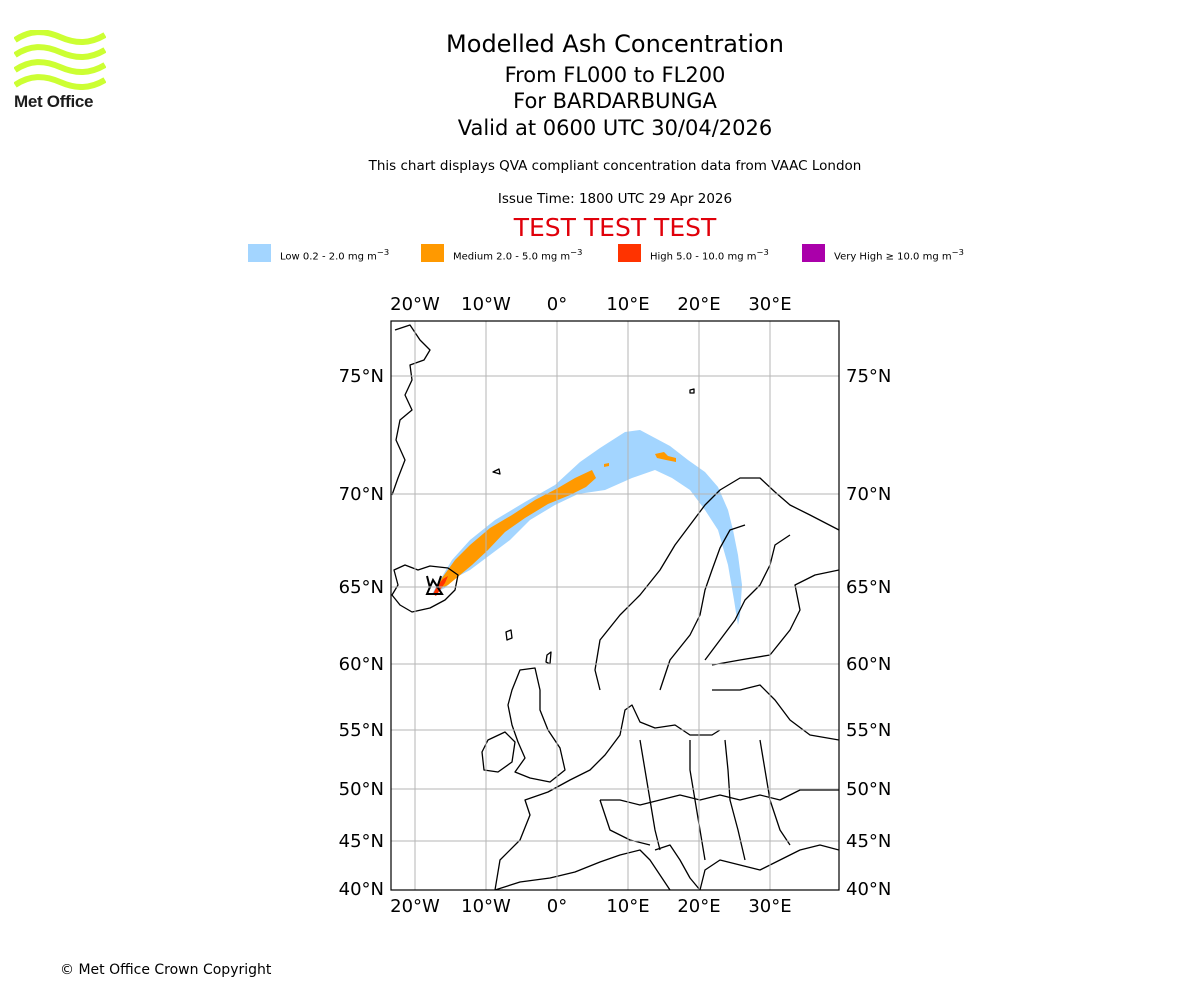 The height and width of the screenshot is (1000, 1200). Describe the element at coordinates (486, 906) in the screenshot. I see `lon-label-bottom: 10°W` at that location.